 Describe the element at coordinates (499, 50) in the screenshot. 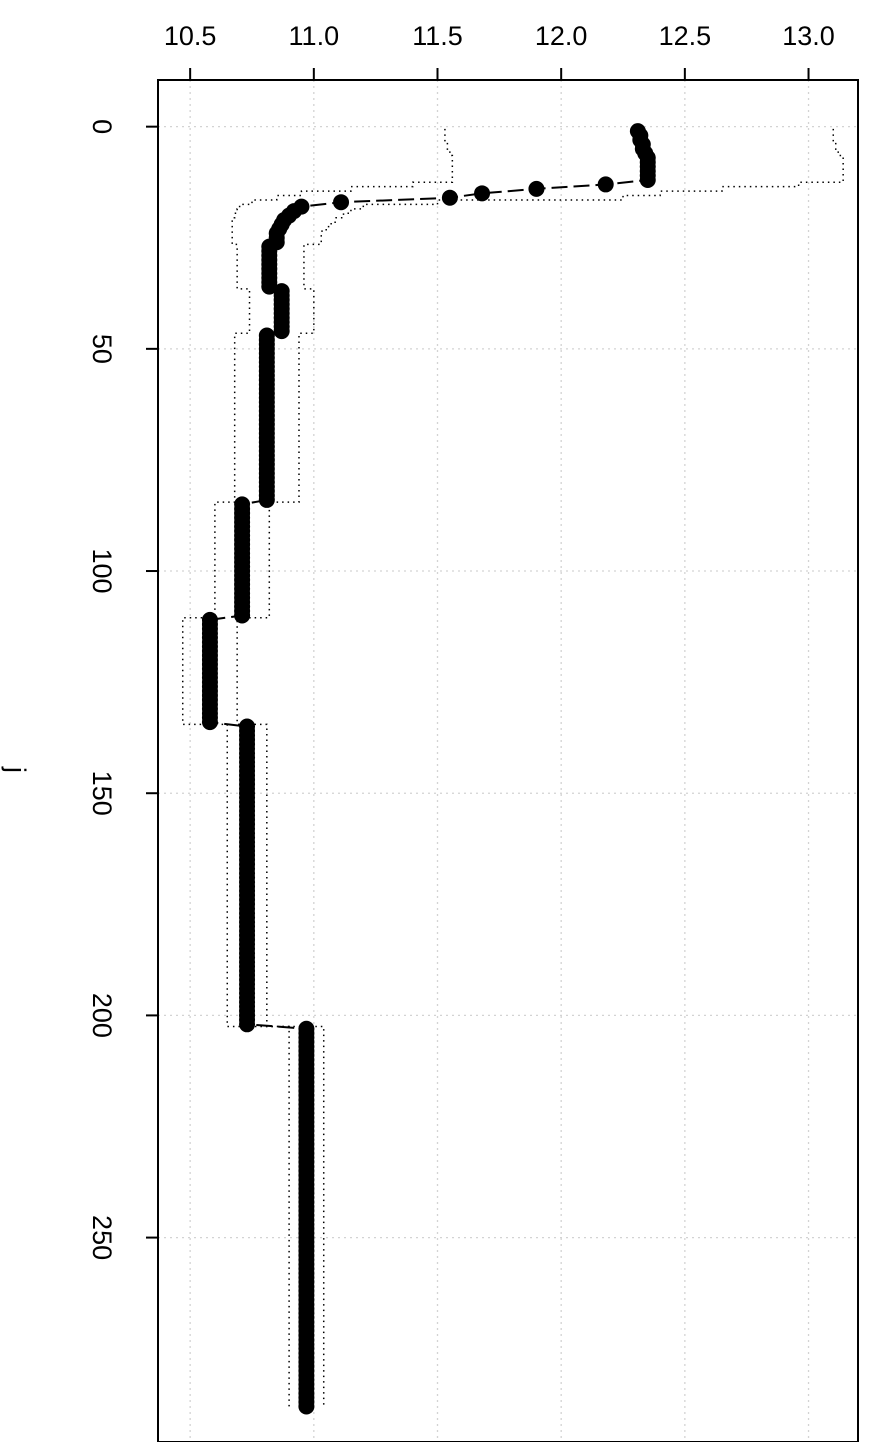

I see `value-axis-top: 10.5 11.0 11.5 12.0 12.5 13.0` at that location.